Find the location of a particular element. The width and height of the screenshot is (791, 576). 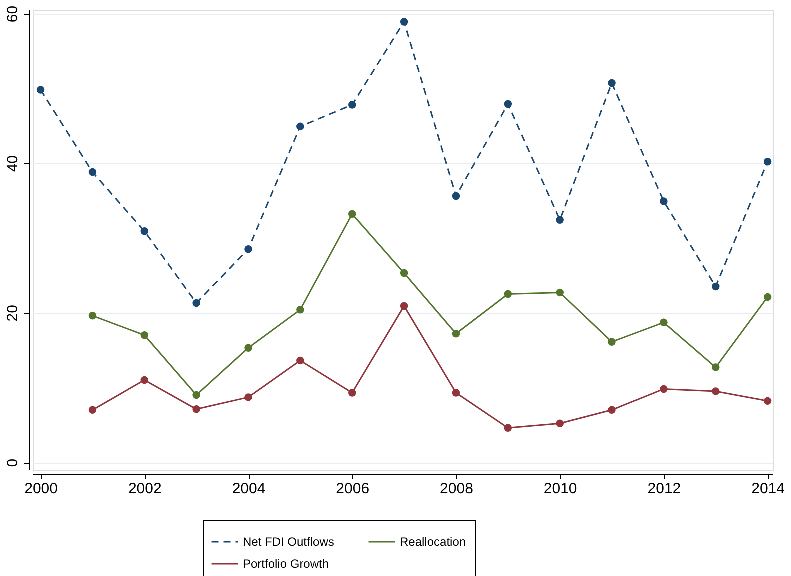

y-tick-label: 60 is located at coordinates (13, 14).